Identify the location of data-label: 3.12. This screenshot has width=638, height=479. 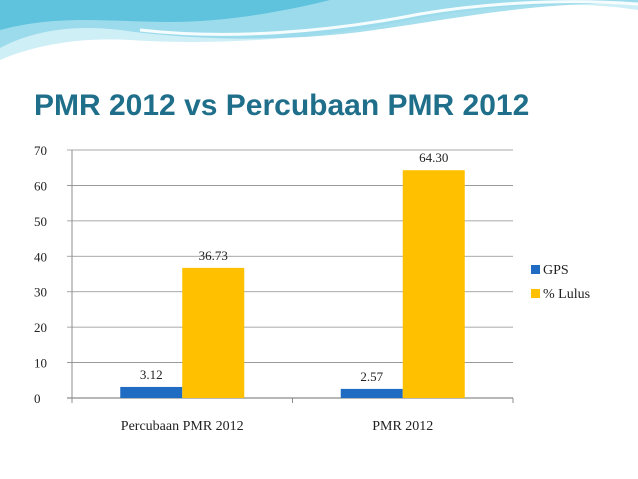
(151, 374).